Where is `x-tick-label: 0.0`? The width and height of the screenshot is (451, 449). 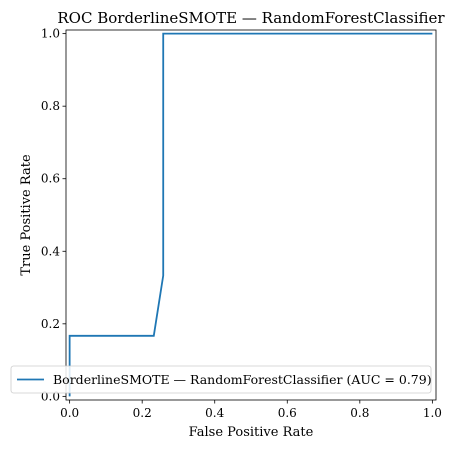 x-tick-label: 0.0 is located at coordinates (69, 413).